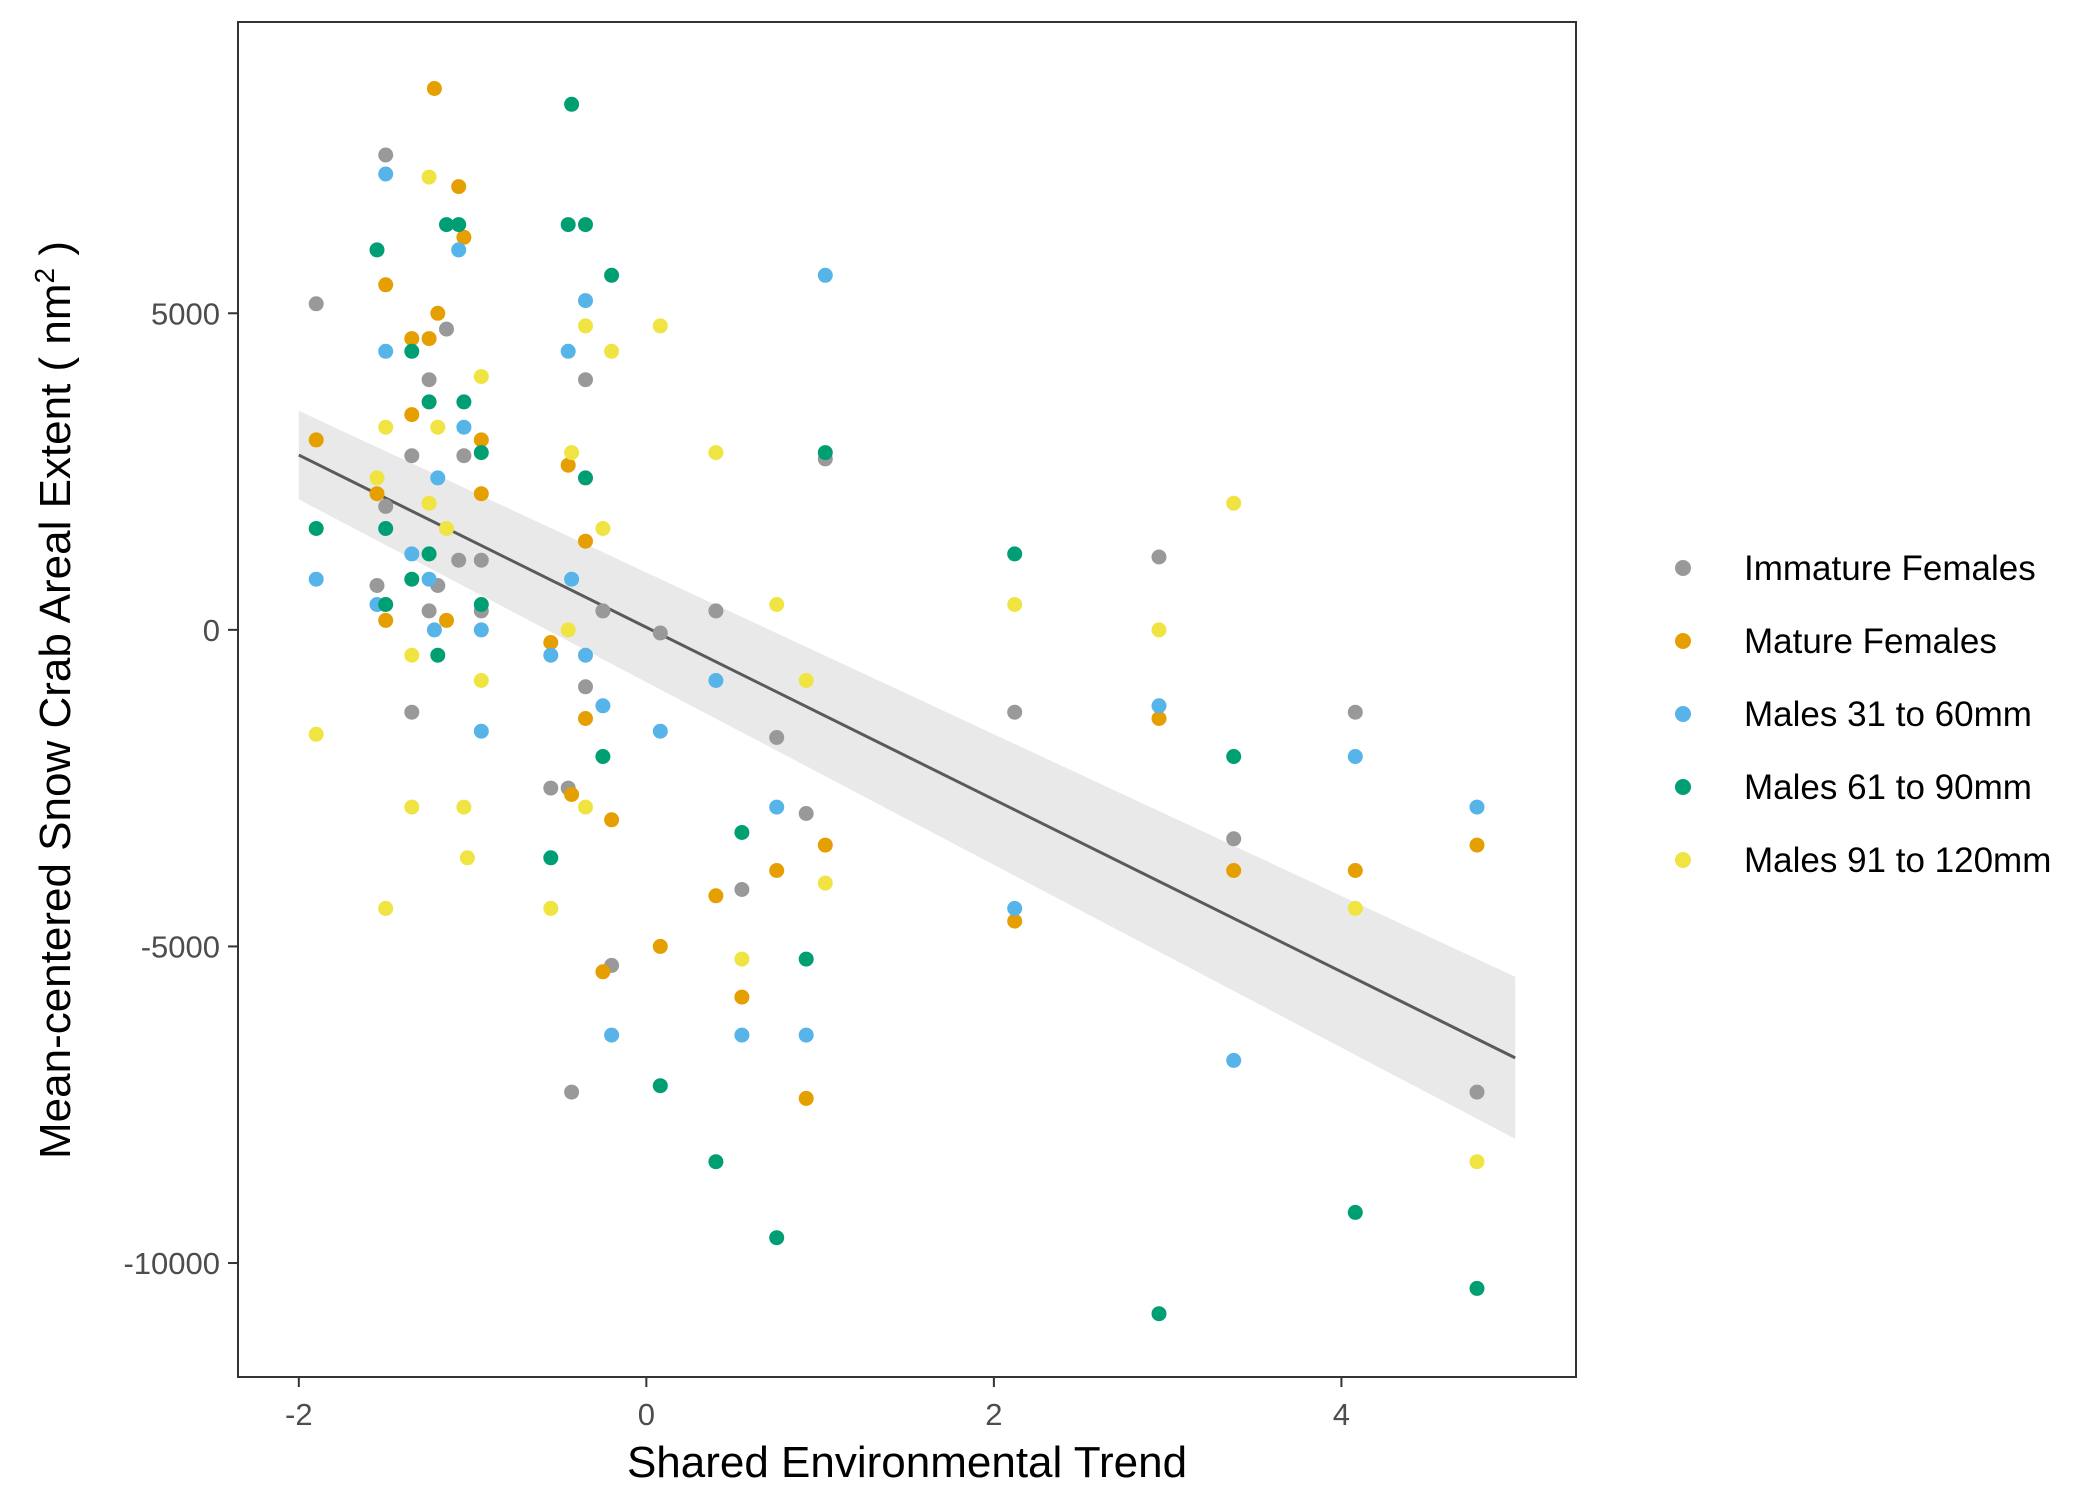 This screenshot has height=1500, width=2100. What do you see at coordinates (180, 788) in the screenshot?
I see `y-axis: 5000 0 -5000 -10000` at bounding box center [180, 788].